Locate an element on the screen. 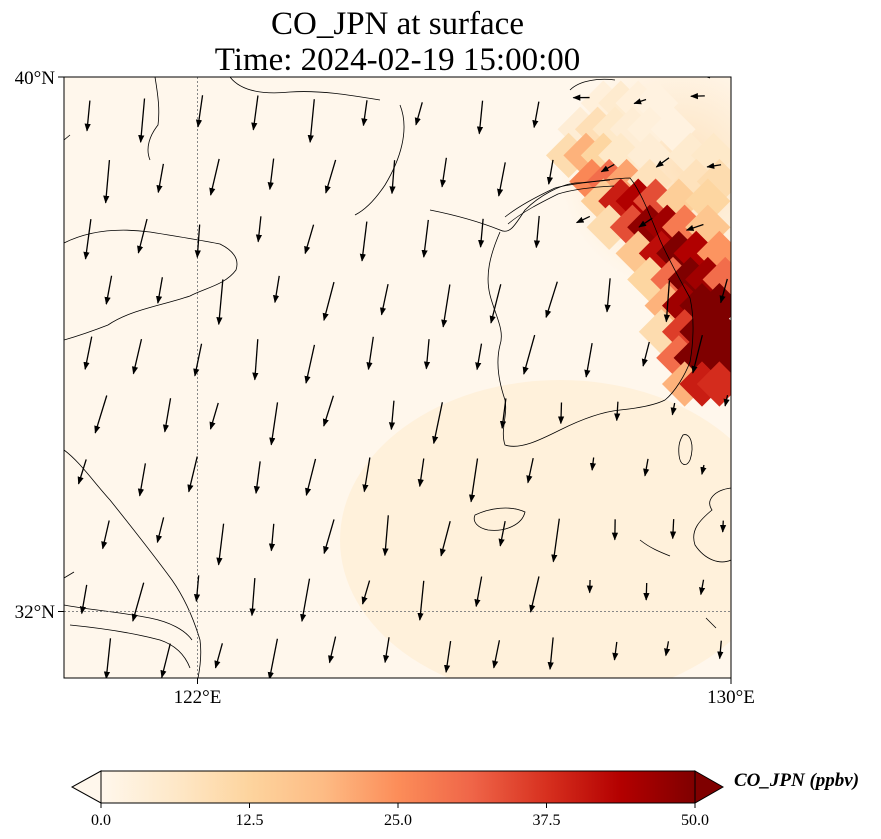  jiangsu-north-coast is located at coordinates (86, 332).